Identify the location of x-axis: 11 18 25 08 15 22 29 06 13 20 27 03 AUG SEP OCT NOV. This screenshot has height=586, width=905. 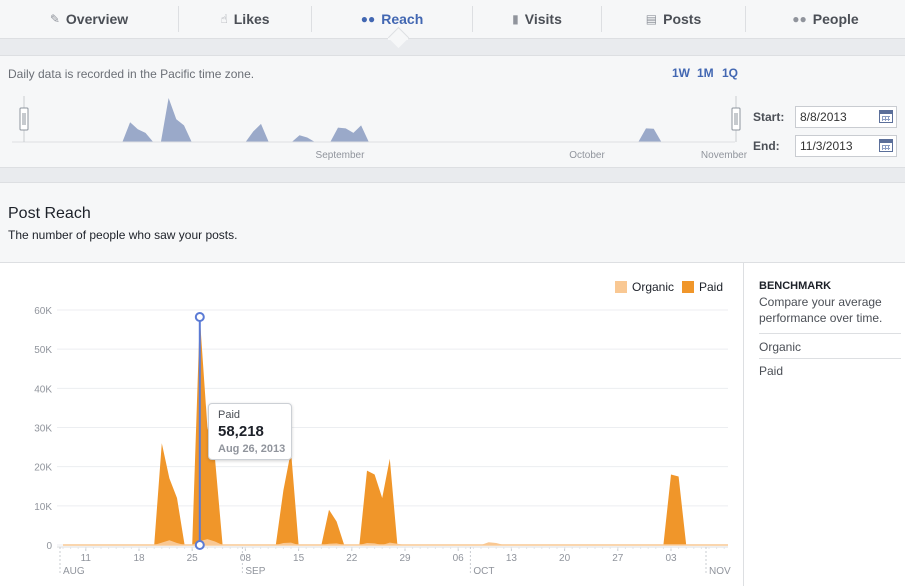
(394, 561).